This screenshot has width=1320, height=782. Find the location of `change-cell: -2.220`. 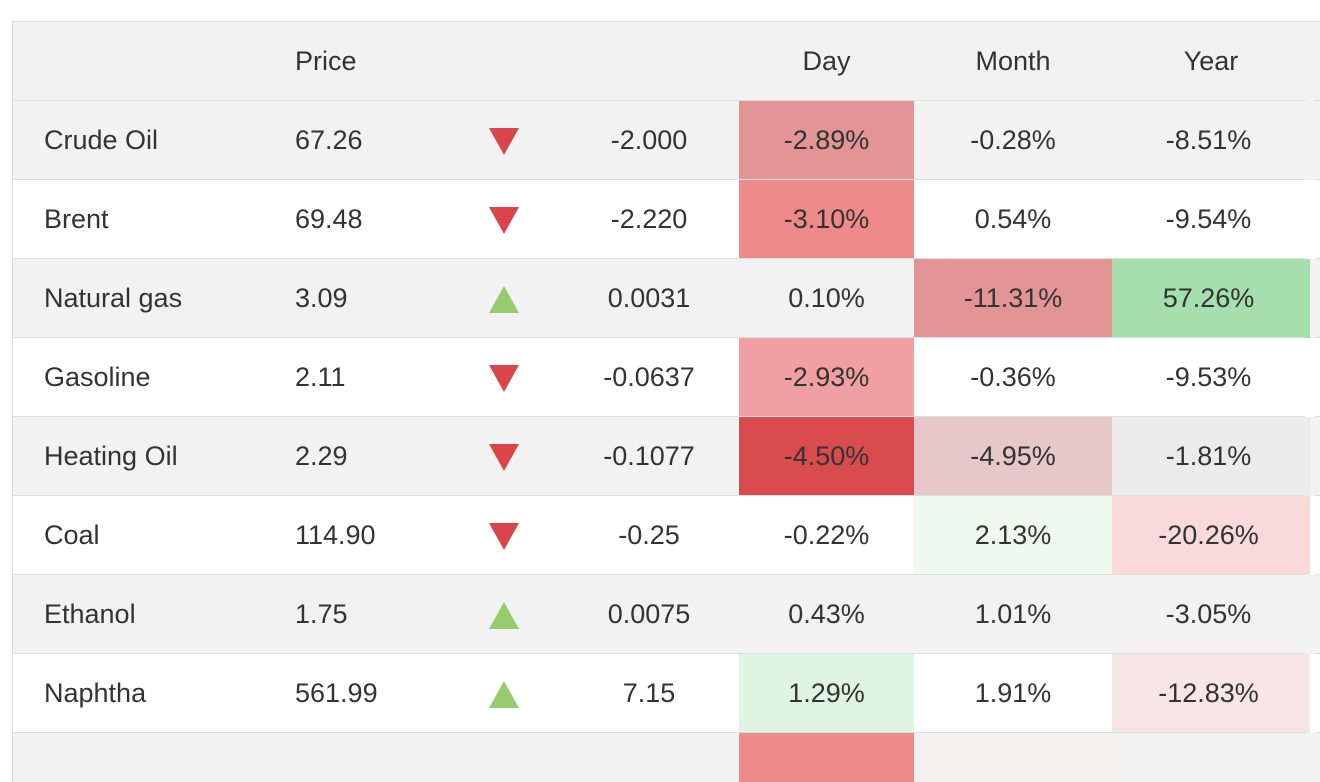

change-cell: -2.220 is located at coordinates (649, 219).